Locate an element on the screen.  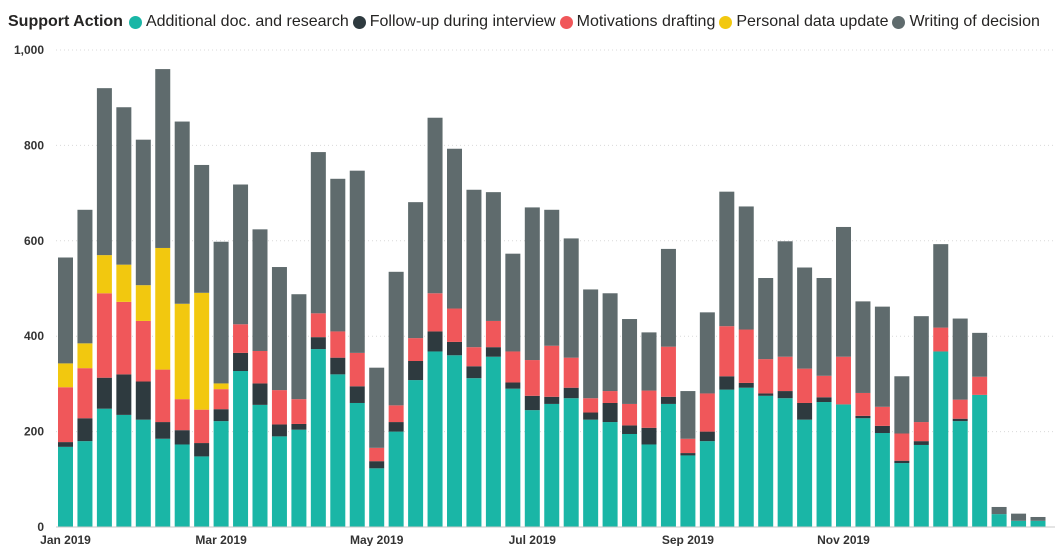
legend-item: Writing of decision is located at coordinates (966, 22).